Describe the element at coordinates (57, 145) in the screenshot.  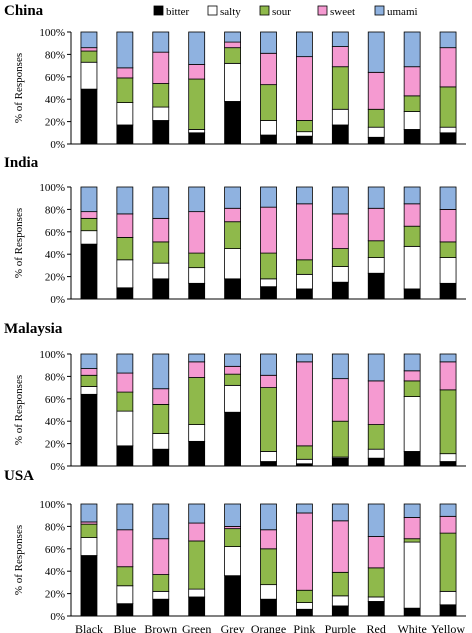
I see `y-tick-label: 0%` at that location.